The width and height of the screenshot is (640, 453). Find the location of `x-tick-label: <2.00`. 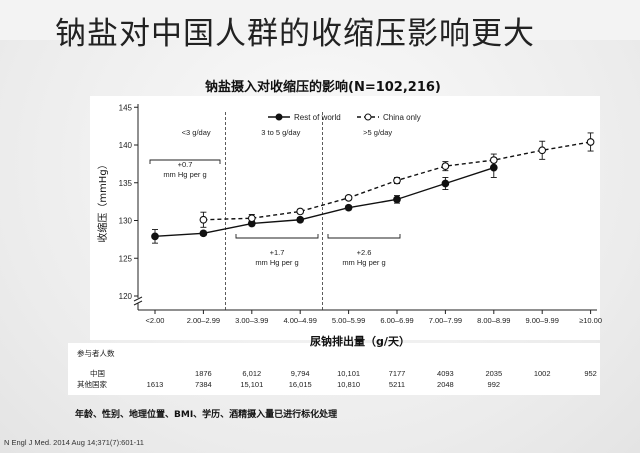

x-tick-label: <2.00 is located at coordinates (155, 320).